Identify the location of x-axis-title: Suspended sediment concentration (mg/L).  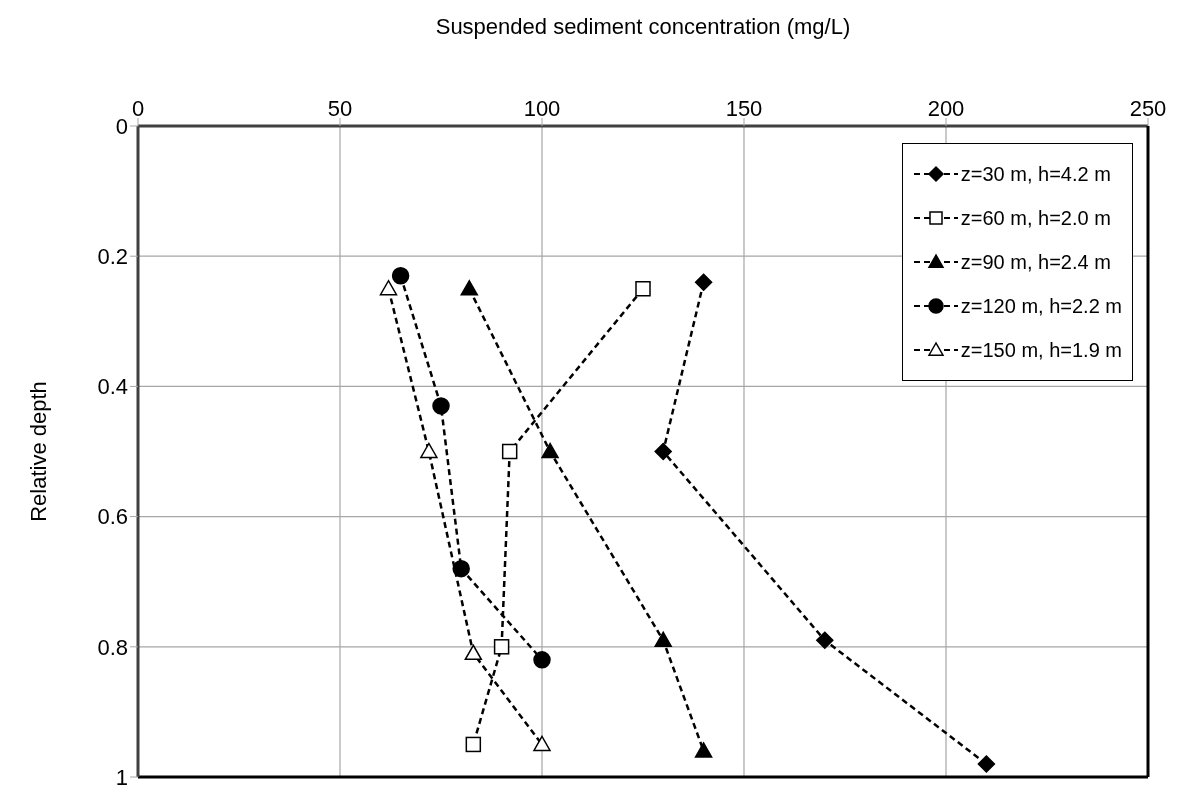
(643, 26).